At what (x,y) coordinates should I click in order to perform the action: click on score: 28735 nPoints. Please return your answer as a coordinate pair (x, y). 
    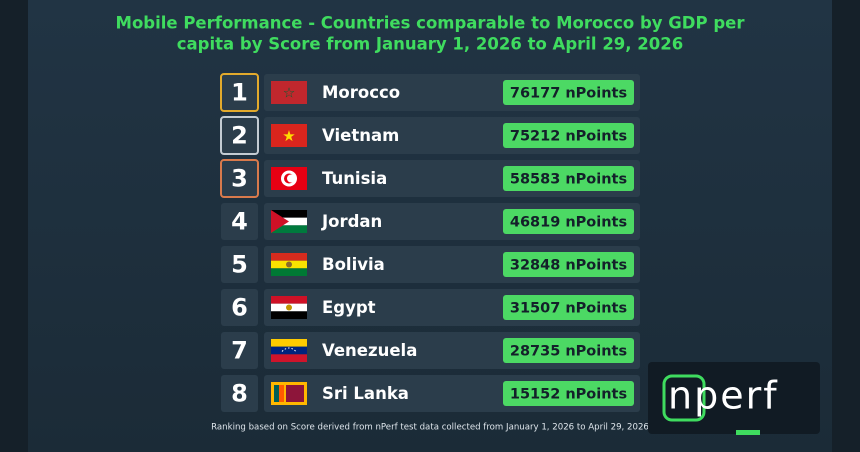
    Looking at the image, I should click on (568, 352).